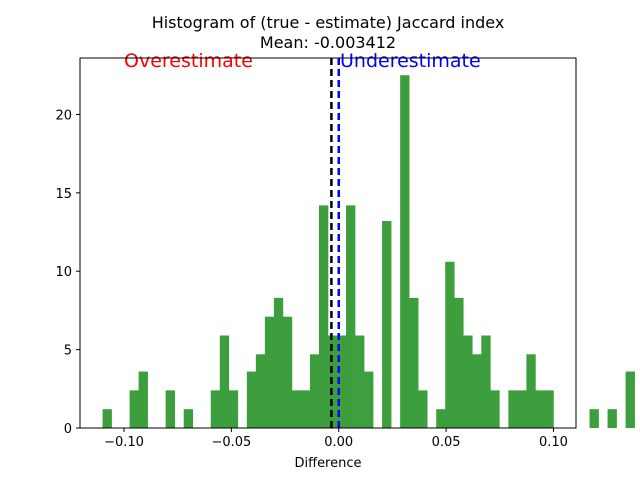 The width and height of the screenshot is (640, 480). Describe the element at coordinates (188, 61) in the screenshot. I see `overestimate-annotation: Overestimate` at that location.